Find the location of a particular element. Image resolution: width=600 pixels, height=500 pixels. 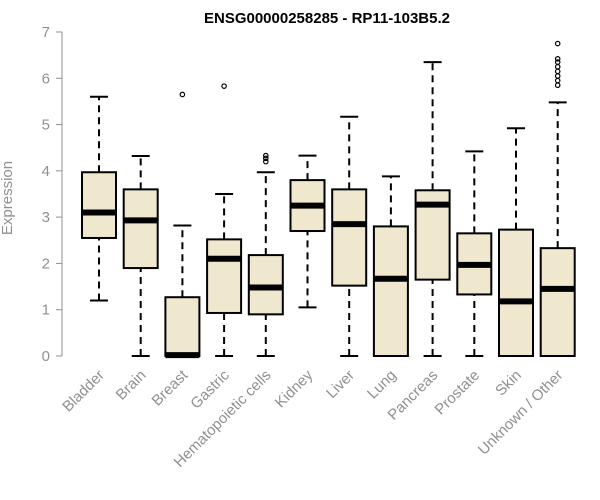

box-liver is located at coordinates (349, 236).